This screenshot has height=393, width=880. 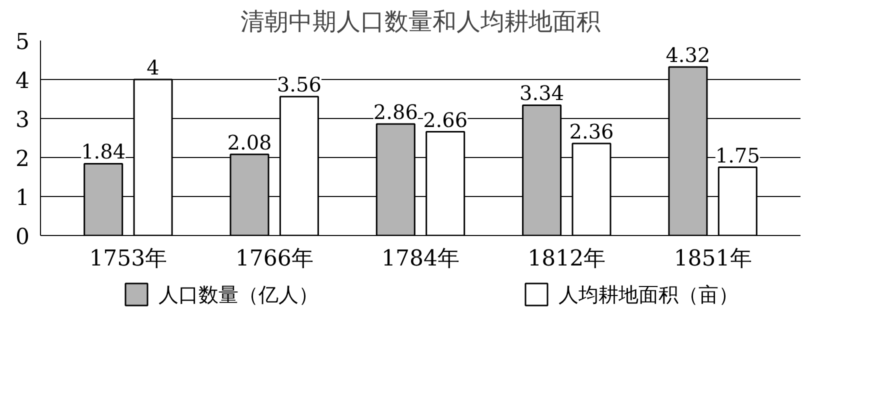 What do you see at coordinates (713, 259) in the screenshot?
I see `x-tick-label: 1851年` at bounding box center [713, 259].